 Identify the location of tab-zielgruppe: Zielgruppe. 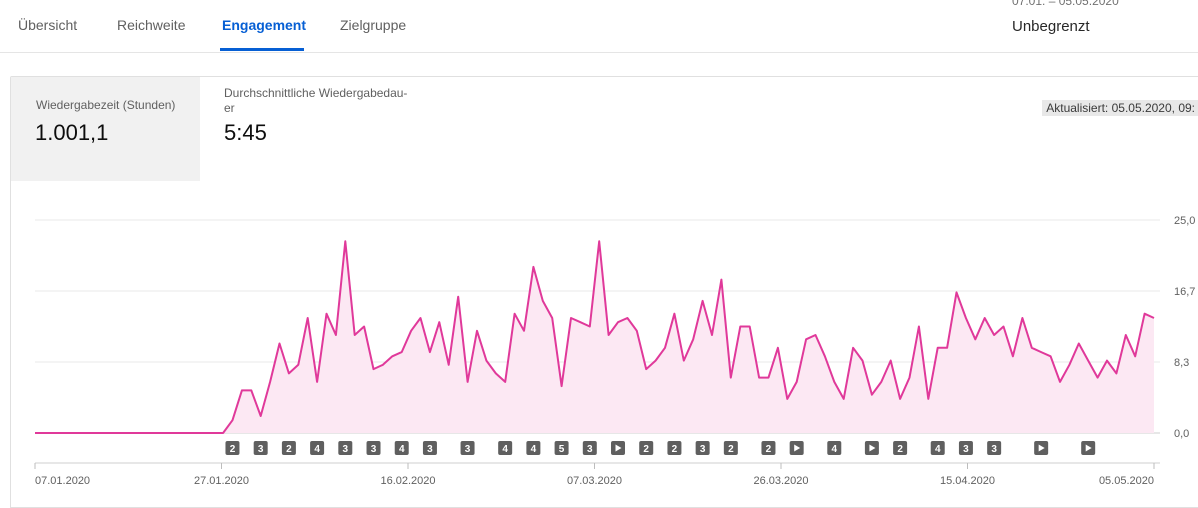
(373, 25).